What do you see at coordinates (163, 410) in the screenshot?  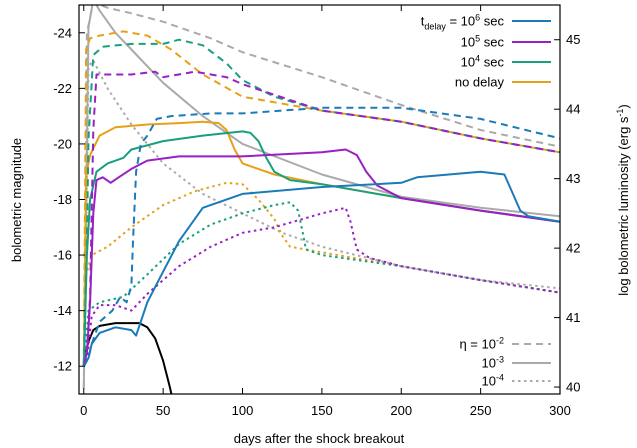 I see `x-tick-label: 50` at bounding box center [163, 410].